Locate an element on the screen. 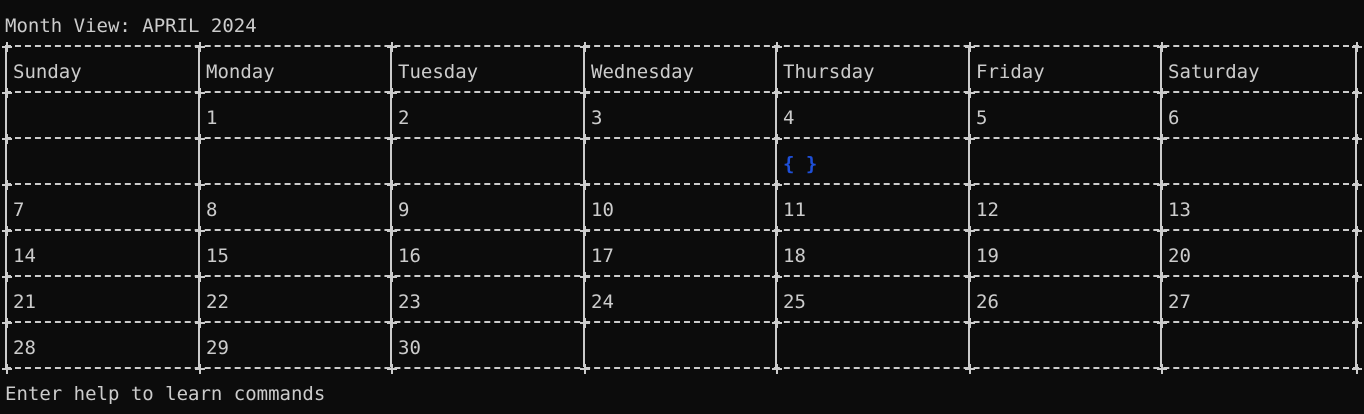 Image resolution: width=1364 pixels, height=414 pixels. day-cell: 20 is located at coordinates (1179, 256).